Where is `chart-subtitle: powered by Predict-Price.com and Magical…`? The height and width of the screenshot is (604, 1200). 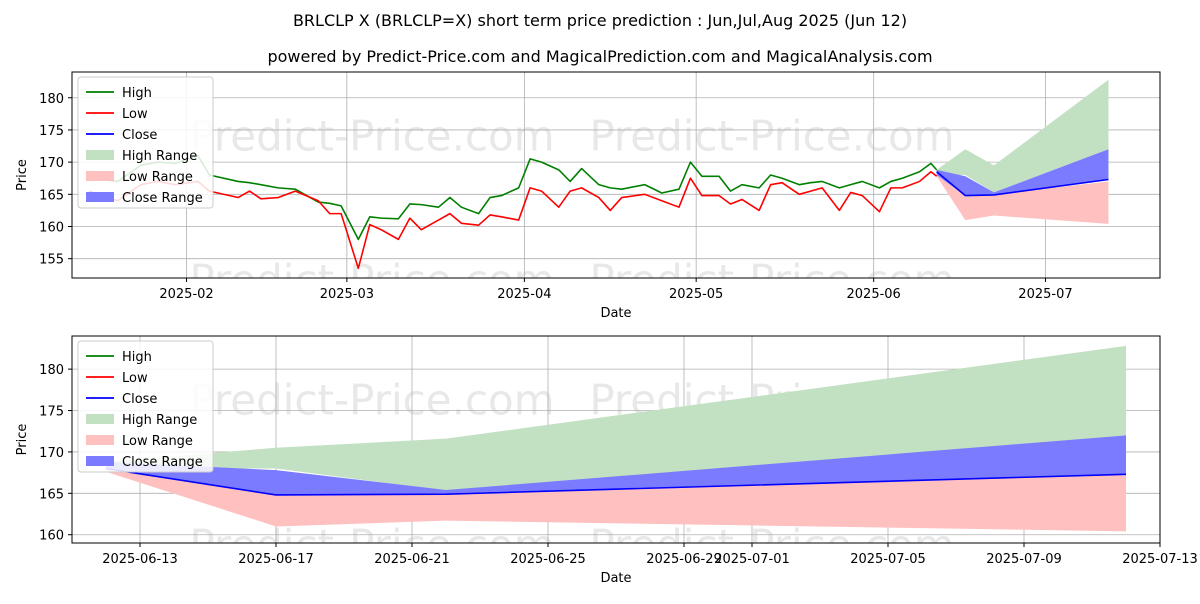 chart-subtitle: powered by Predict-Price.com and Magical… is located at coordinates (599, 56).